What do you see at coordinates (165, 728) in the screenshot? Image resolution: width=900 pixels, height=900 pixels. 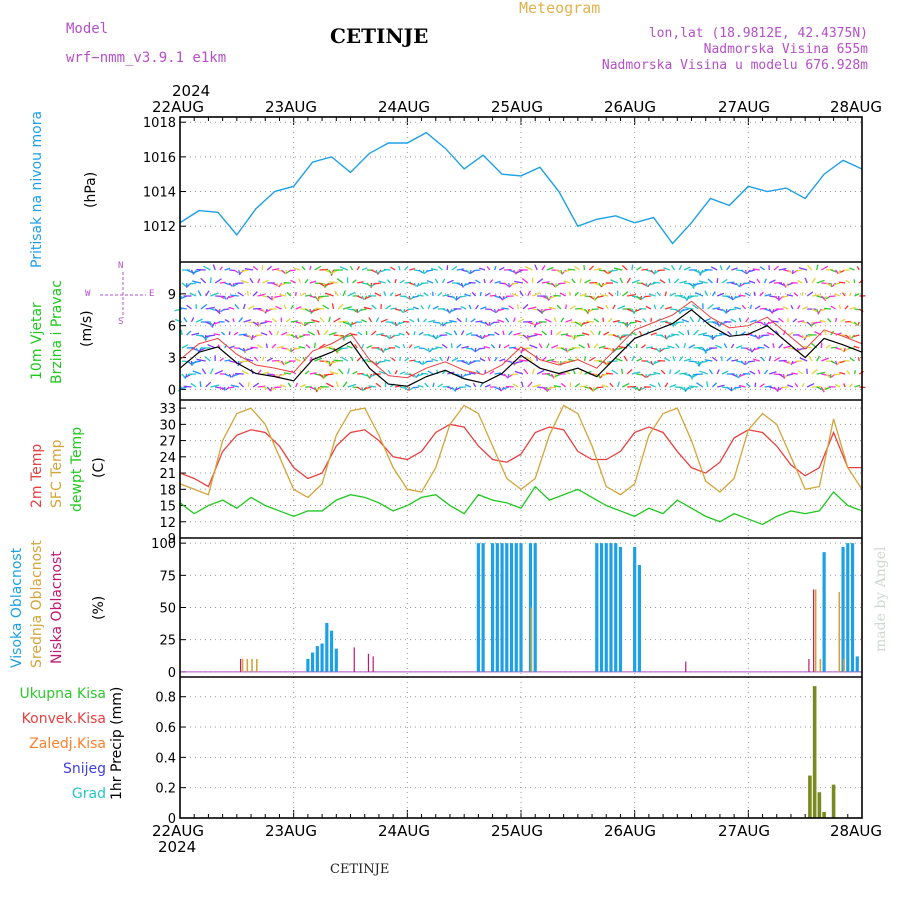 I see `precip-tick-label: 0.6` at bounding box center [165, 728].